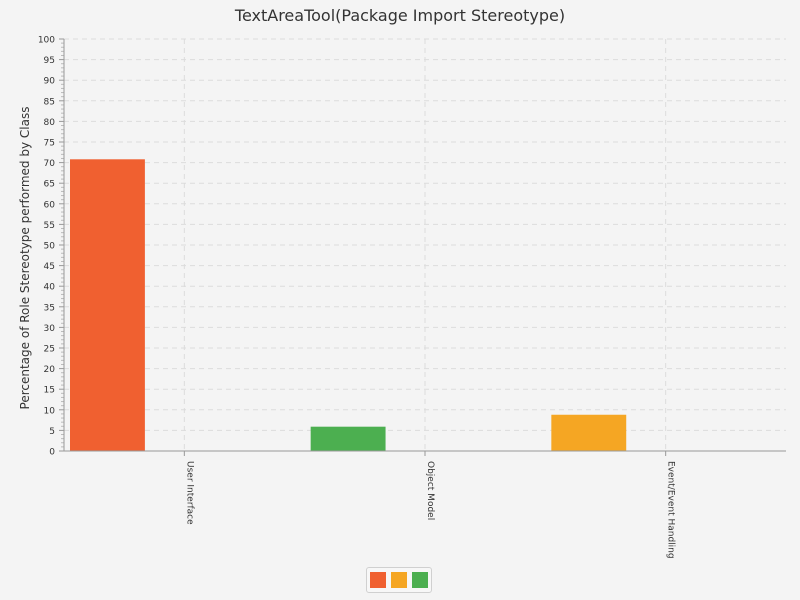  What do you see at coordinates (50, 123) in the screenshot?
I see `y-tick-label: 80` at bounding box center [50, 123].